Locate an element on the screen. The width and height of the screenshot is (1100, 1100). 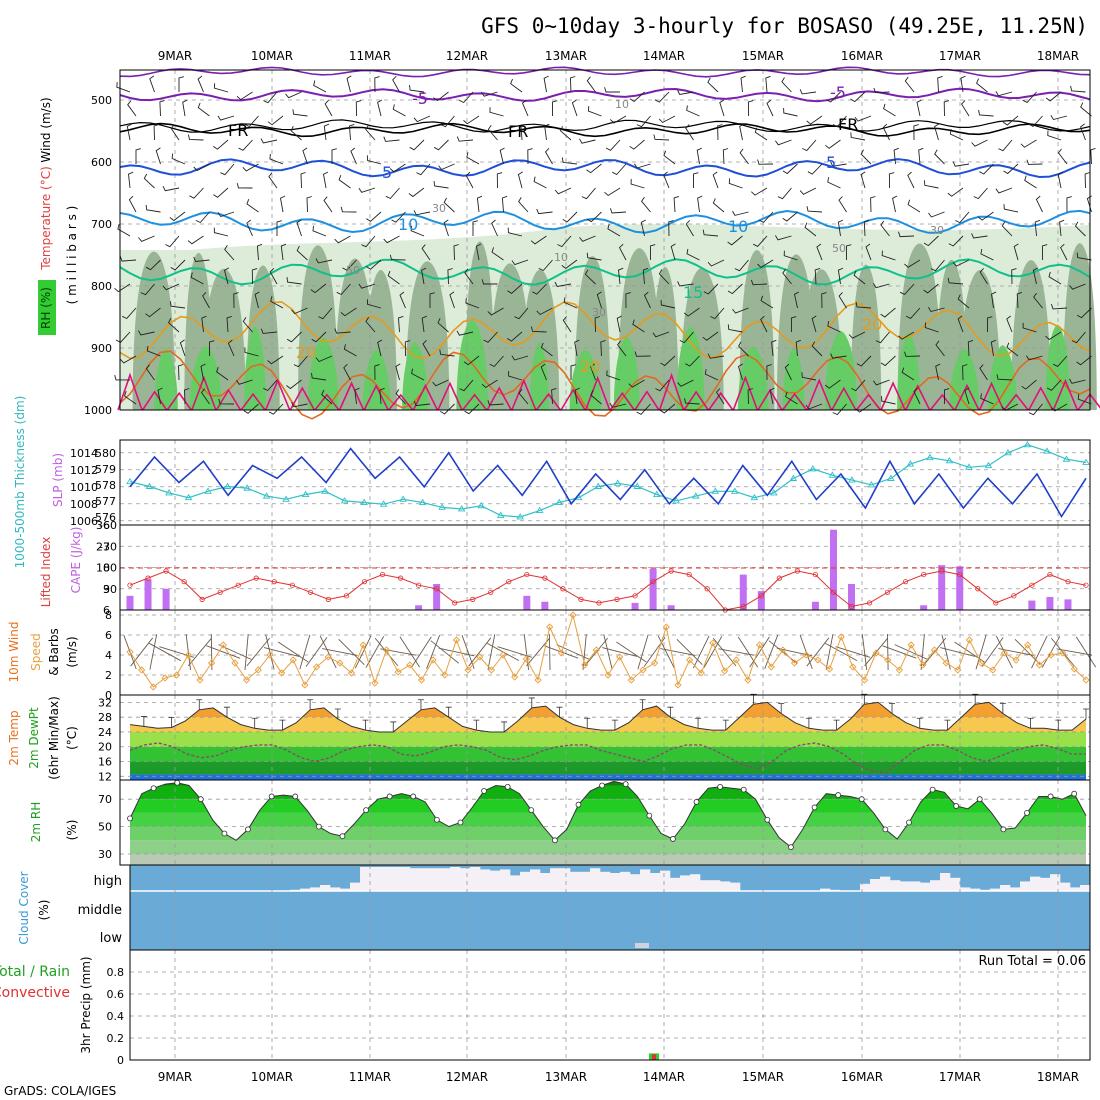
cape-bars is located at coordinates (599, 569).